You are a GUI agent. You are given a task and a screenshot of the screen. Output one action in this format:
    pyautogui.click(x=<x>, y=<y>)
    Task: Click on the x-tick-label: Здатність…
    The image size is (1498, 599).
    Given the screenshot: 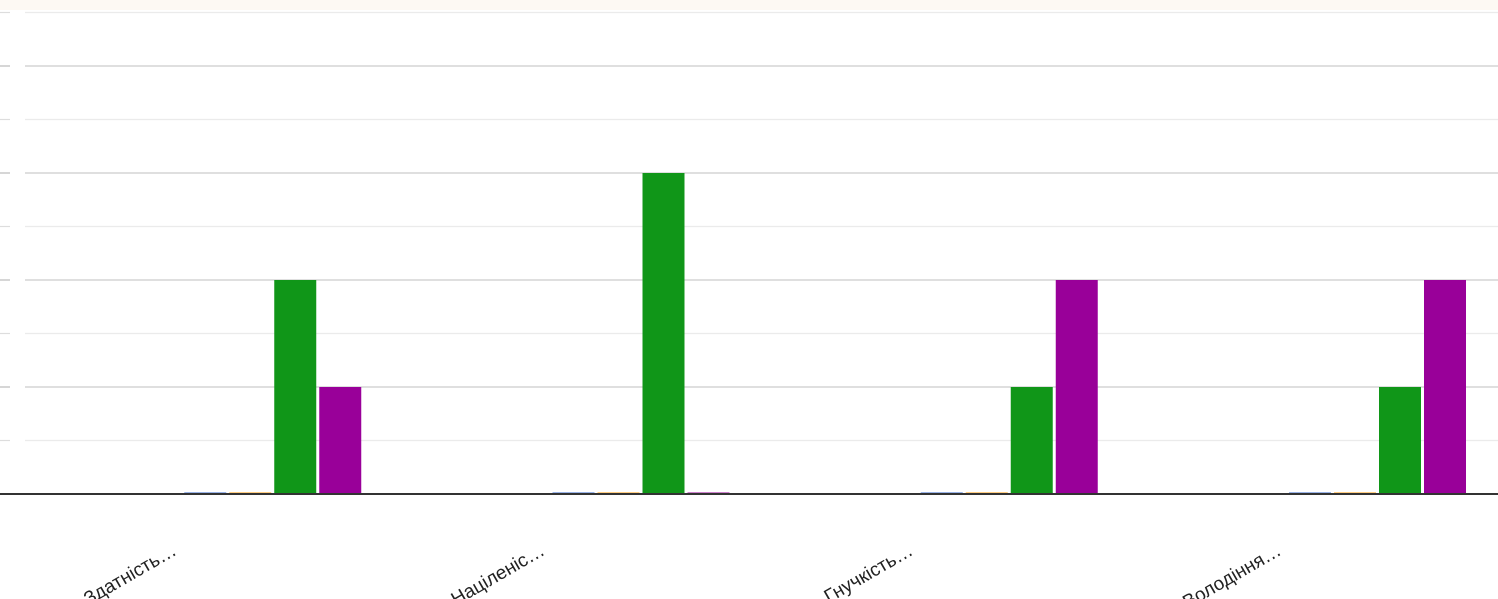 What is the action you would take?
    pyautogui.click(x=130, y=569)
    